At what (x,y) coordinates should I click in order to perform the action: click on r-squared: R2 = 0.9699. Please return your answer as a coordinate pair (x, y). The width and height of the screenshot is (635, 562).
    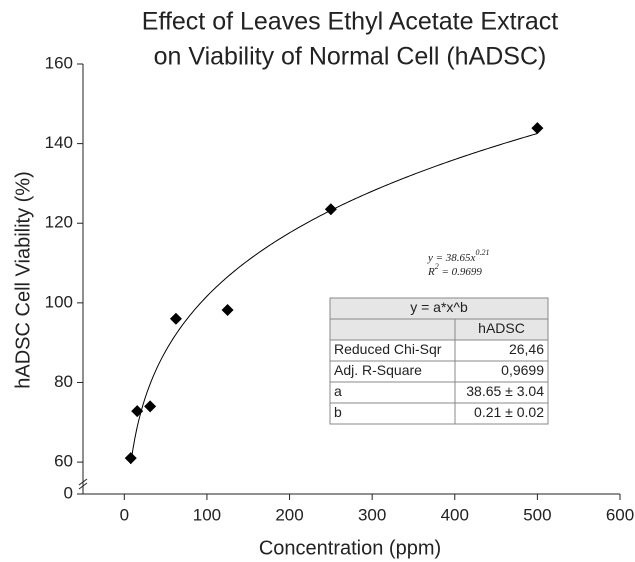
    Looking at the image, I should click on (454, 270).